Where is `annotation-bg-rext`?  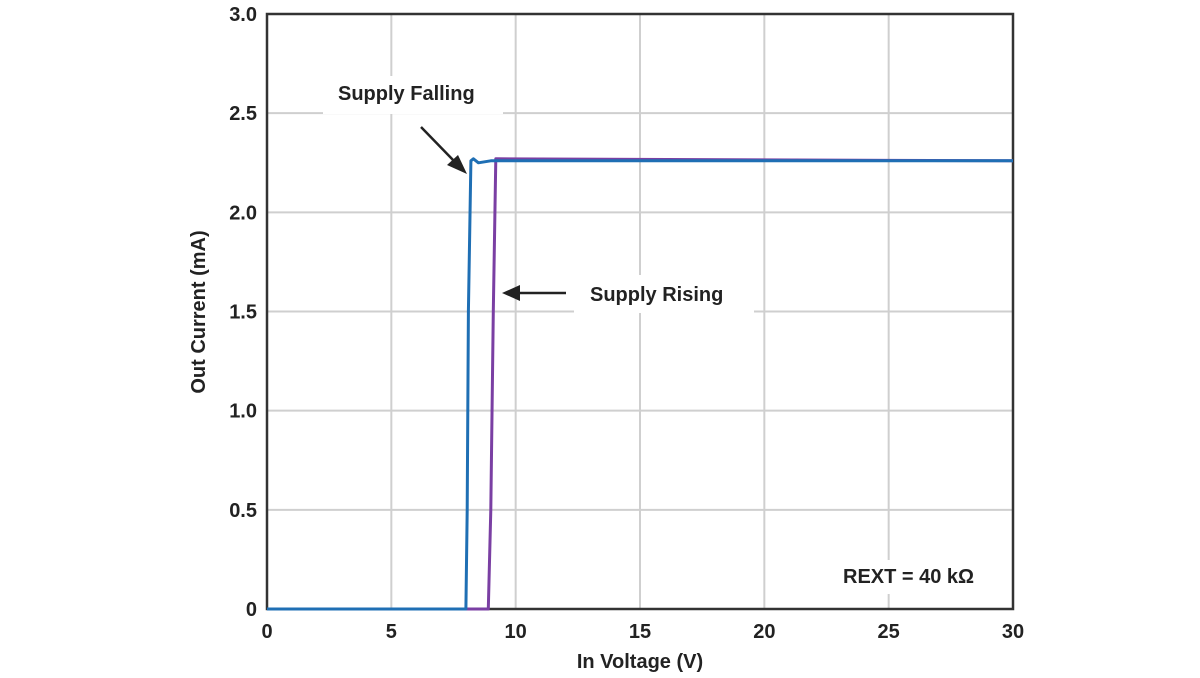
annotation-bg-rext is located at coordinates (917, 577).